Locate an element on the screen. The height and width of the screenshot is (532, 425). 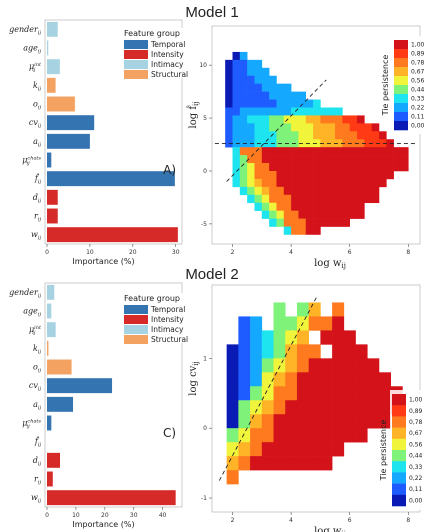
x-tick-label: 20 is located at coordinates (133, 252).